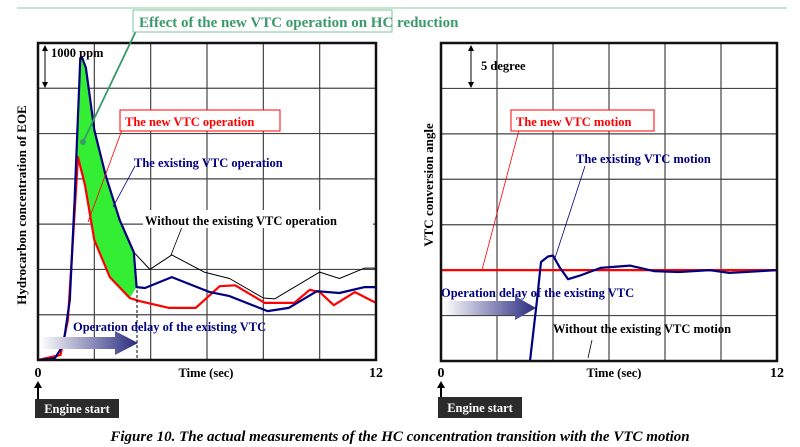  Describe the element at coordinates (77, 53) in the screenshot. I see `scale-label-ppm: 1000 ppm` at that location.